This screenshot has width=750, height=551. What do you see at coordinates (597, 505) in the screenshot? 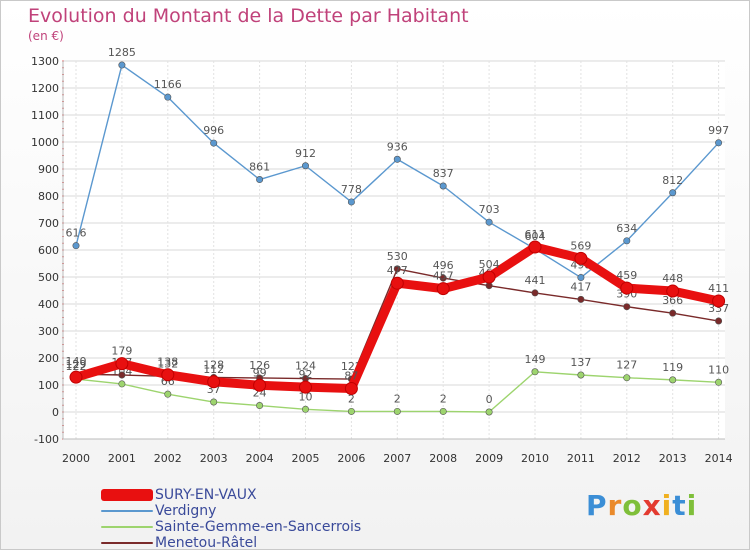
I see `logo-letter: P` at bounding box center [597, 505].